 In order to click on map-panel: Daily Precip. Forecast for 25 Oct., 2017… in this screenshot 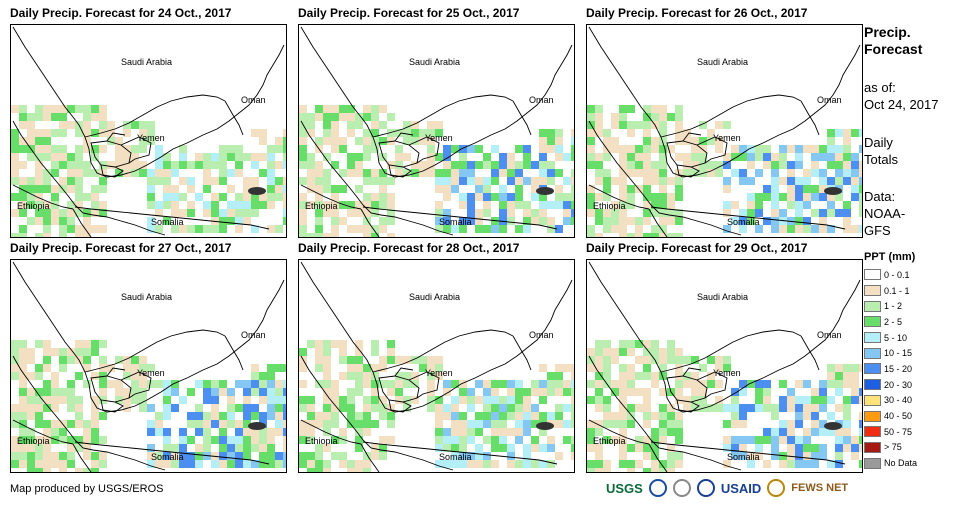, I will do `click(436, 122)`.